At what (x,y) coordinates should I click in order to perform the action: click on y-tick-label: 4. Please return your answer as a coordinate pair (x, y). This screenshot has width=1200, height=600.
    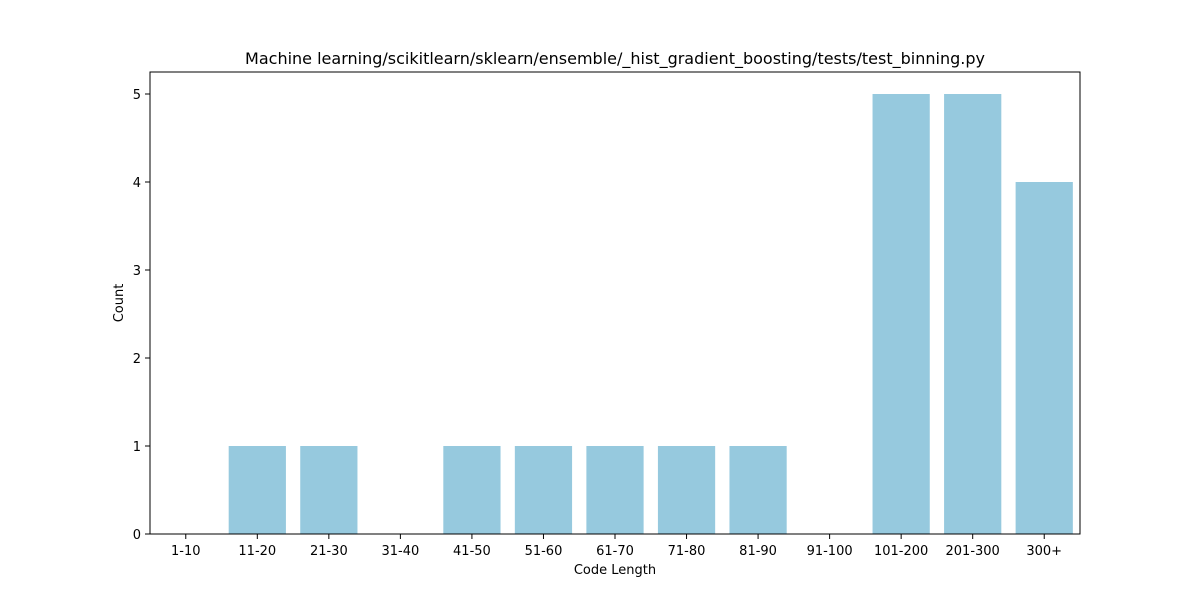
    Looking at the image, I should click on (137, 183).